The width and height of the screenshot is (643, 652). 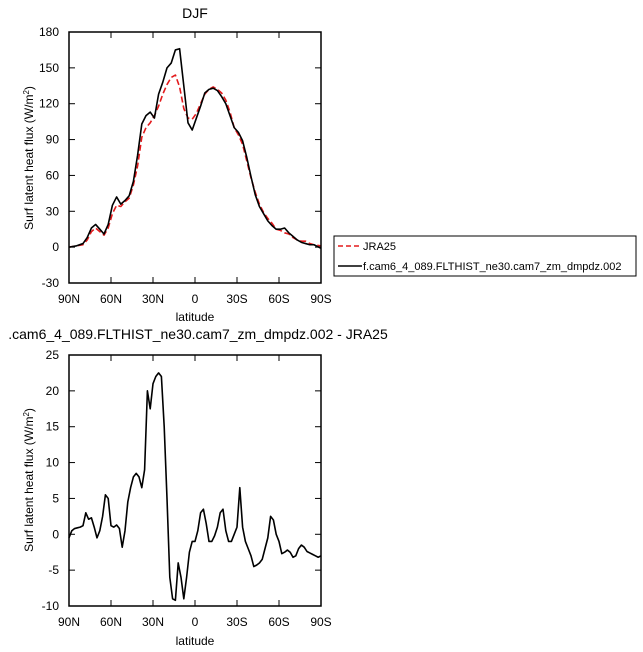 I want to click on legend-box, so click(x=485, y=256).